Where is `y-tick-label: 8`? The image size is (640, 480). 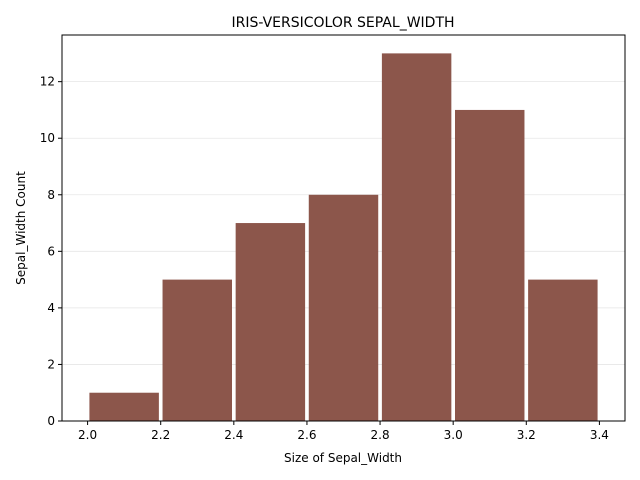
y-tick-label: 8 is located at coordinates (51, 195).